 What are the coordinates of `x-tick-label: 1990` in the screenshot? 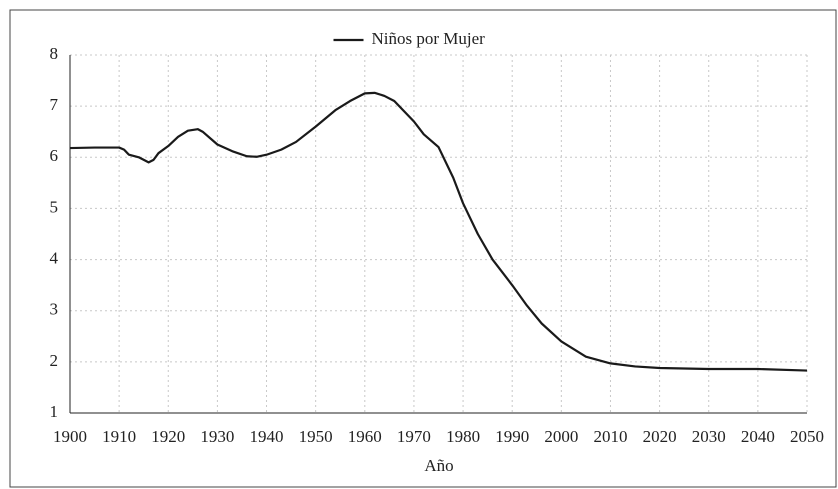 It's located at (512, 436).